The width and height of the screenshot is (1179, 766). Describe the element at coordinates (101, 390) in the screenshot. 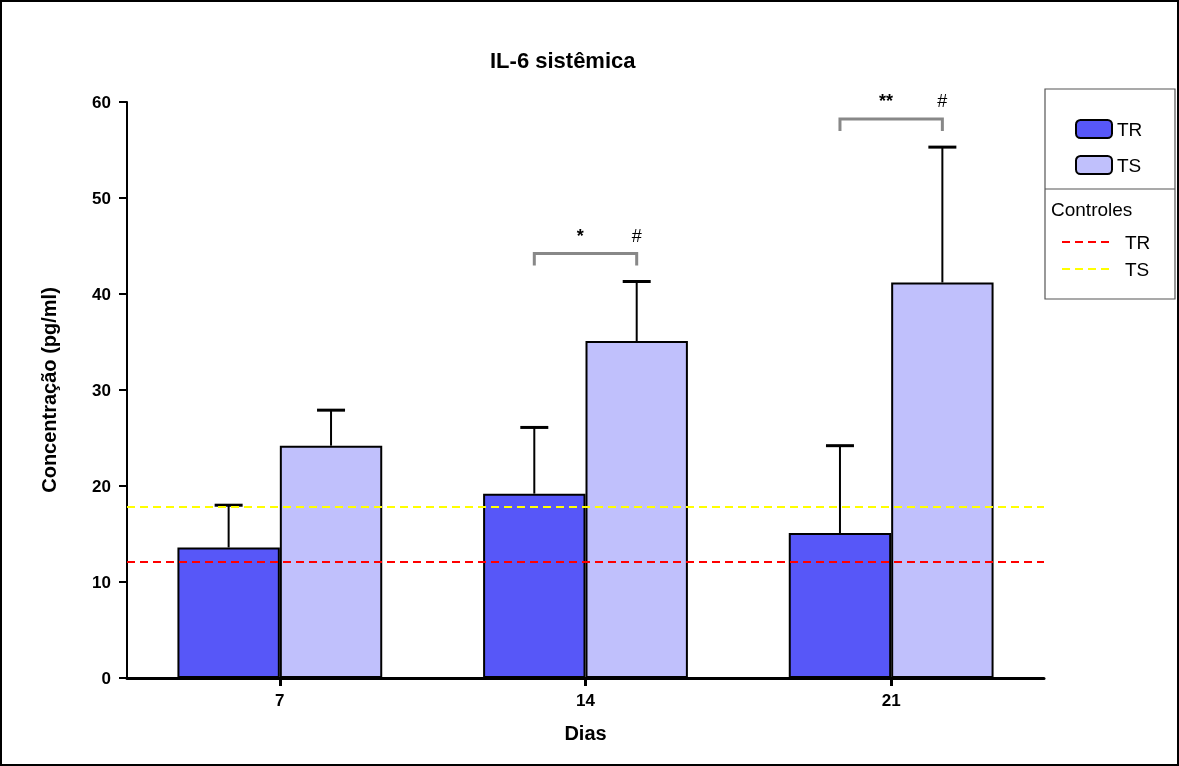

I see `y-tick-label: 30` at that location.